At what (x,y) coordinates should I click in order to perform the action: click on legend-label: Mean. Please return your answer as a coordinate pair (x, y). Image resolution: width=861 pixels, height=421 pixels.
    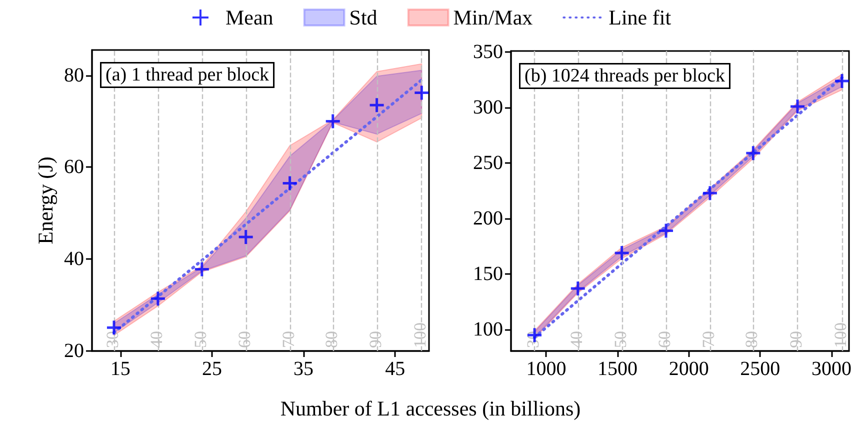
    Looking at the image, I should click on (249, 18).